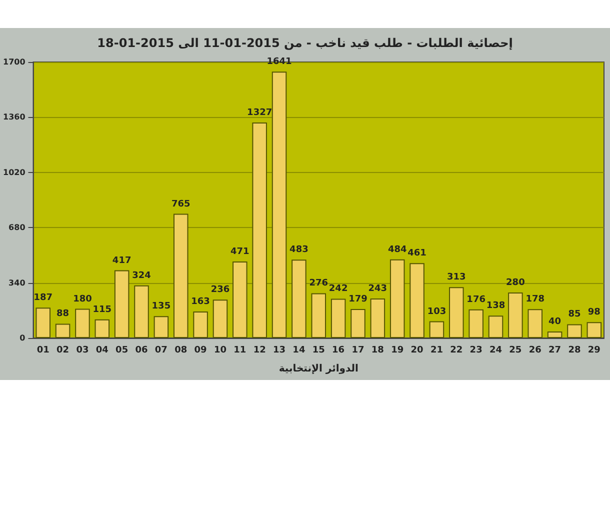  Describe the element at coordinates (338, 351) in the screenshot. I see `x-tick-label: 16` at that location.